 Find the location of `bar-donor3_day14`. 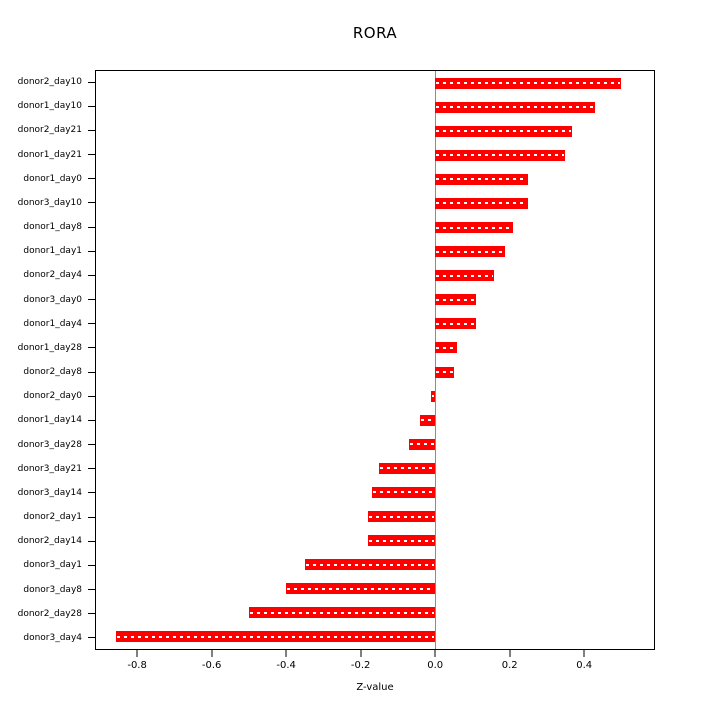

bar-donor3_day14 is located at coordinates (403, 492).